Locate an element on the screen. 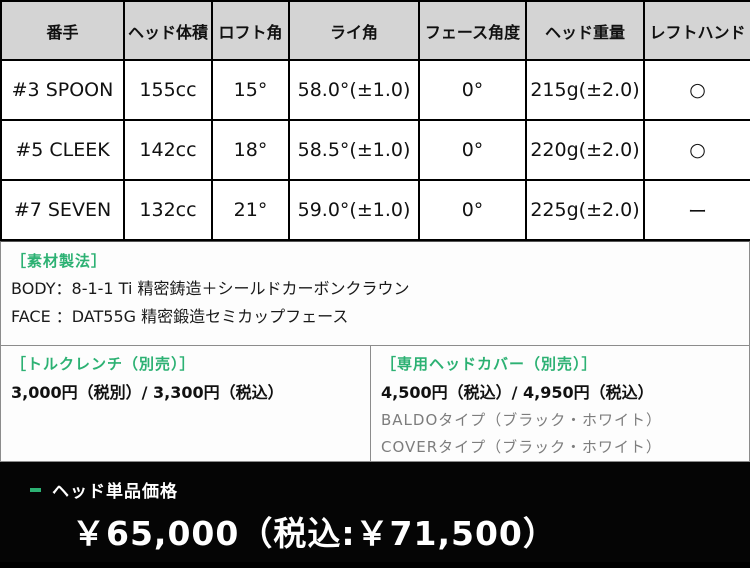  headcover-option-cover: COVERタイプ（ブラック・ホワイト） is located at coordinates (521, 447).